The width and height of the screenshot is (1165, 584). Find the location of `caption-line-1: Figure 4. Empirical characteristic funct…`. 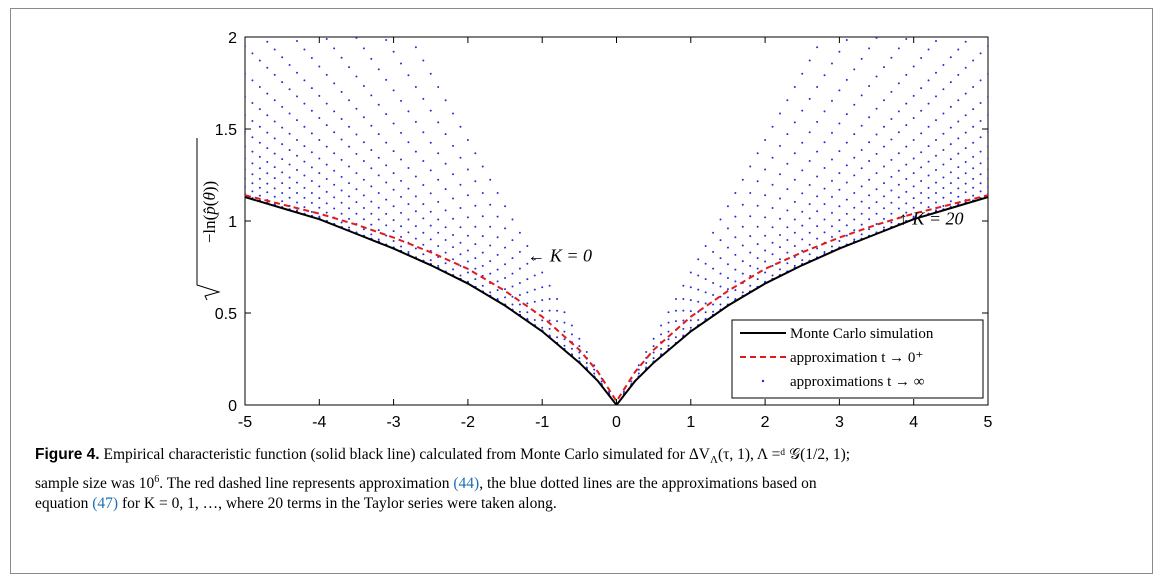

caption-line-1: Figure 4. Empirical characteristic funct… is located at coordinates (585, 457).